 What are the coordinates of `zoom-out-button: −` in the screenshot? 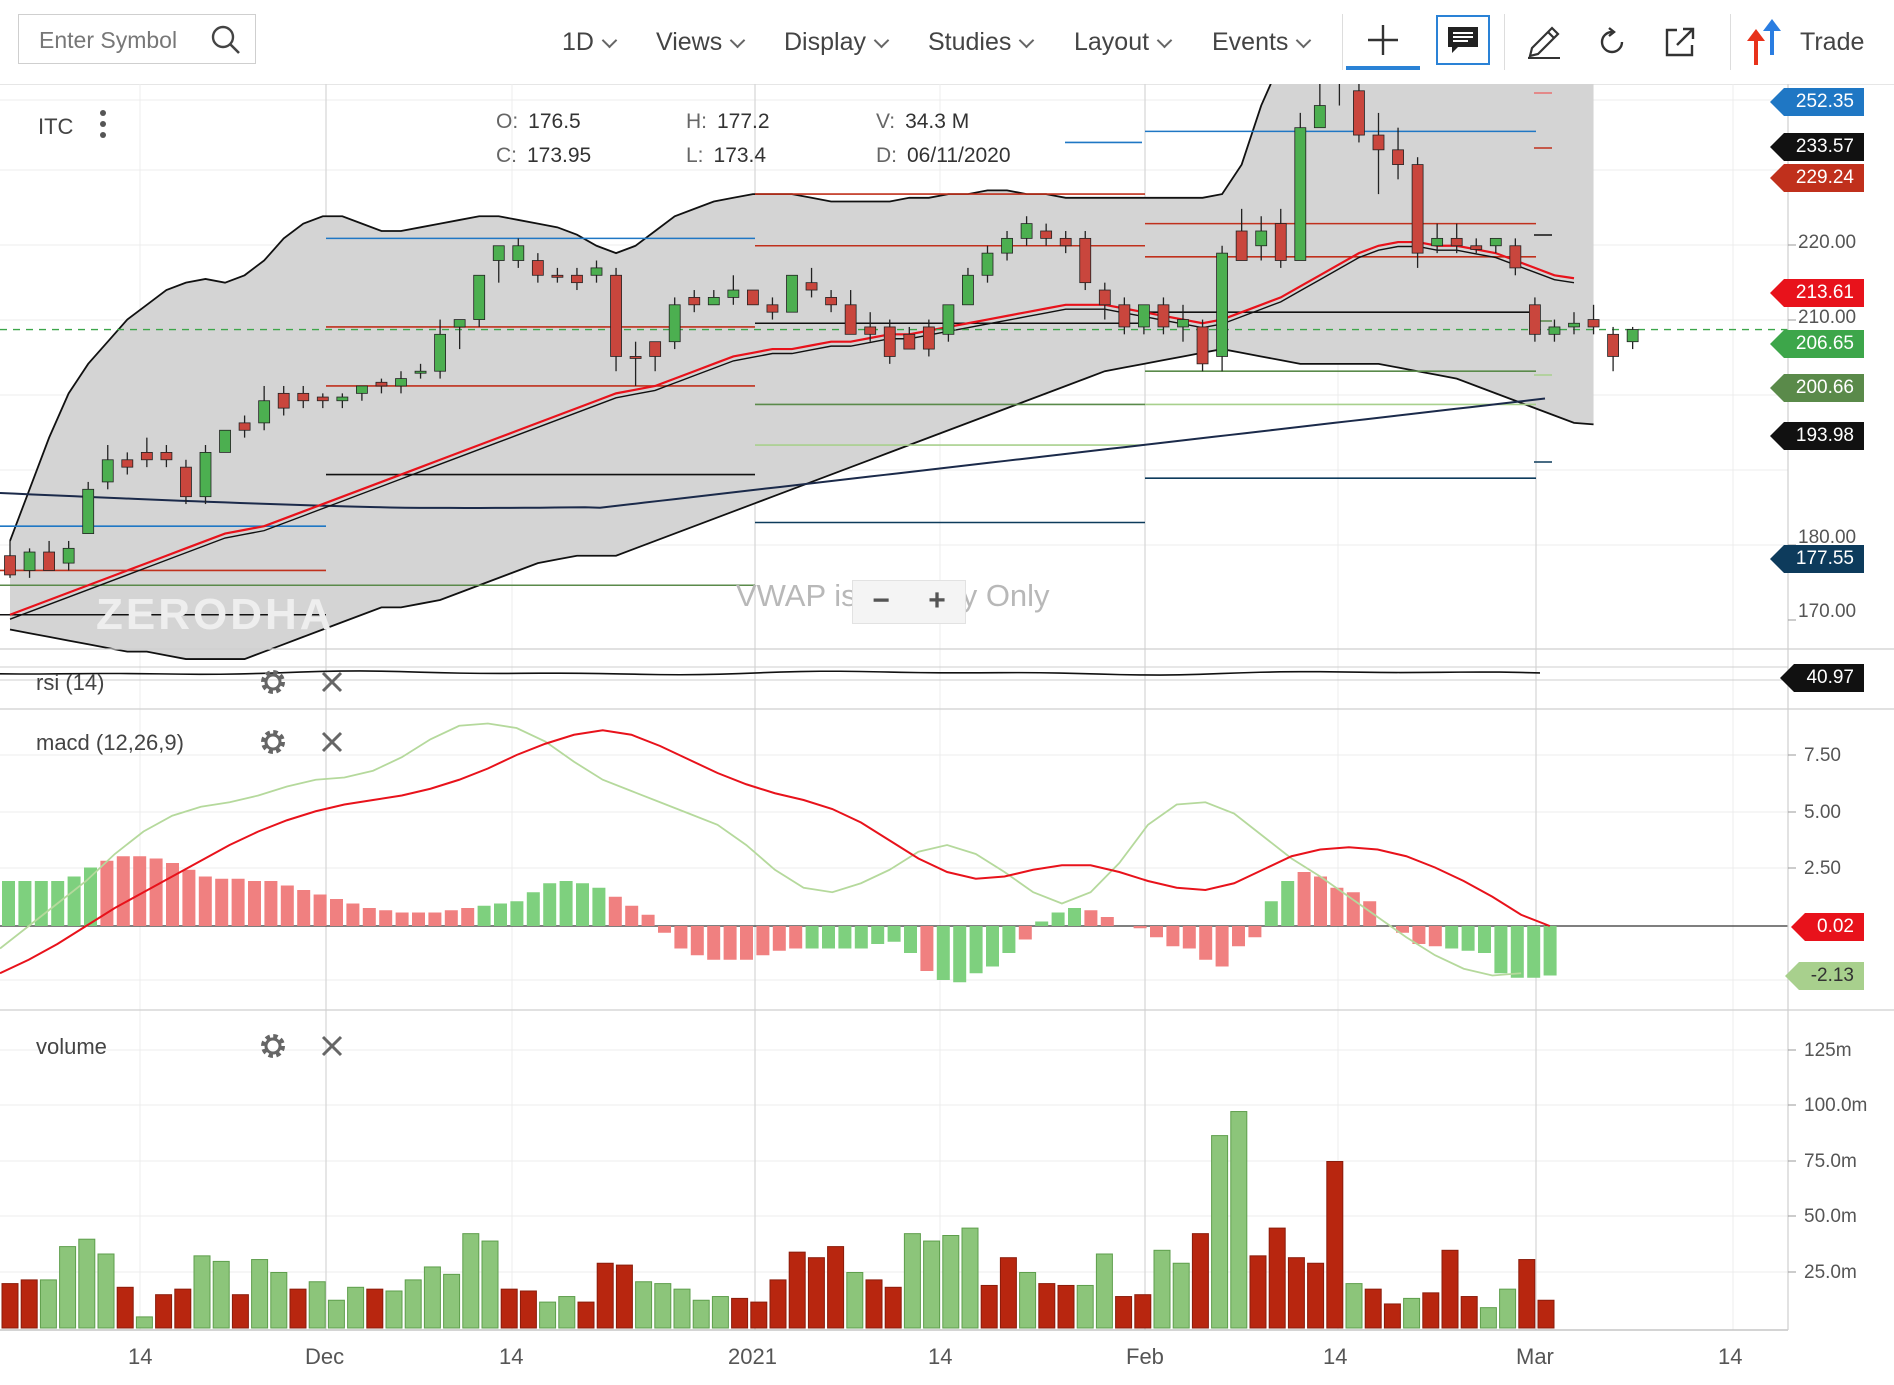 It's located at (881, 600).